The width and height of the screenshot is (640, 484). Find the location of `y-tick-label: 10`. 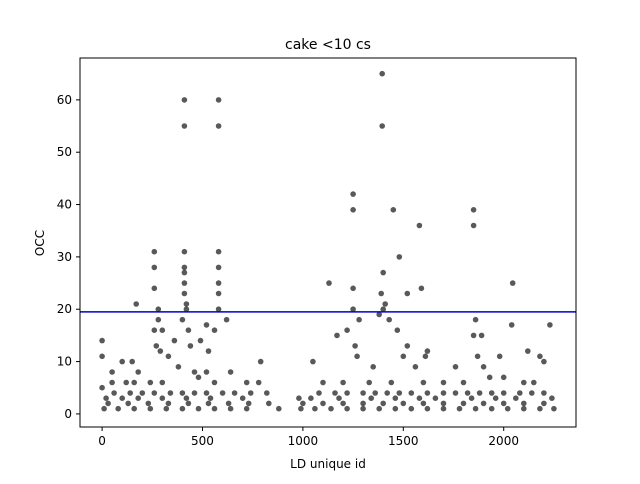

y-tick-label: 10 is located at coordinates (64, 362).